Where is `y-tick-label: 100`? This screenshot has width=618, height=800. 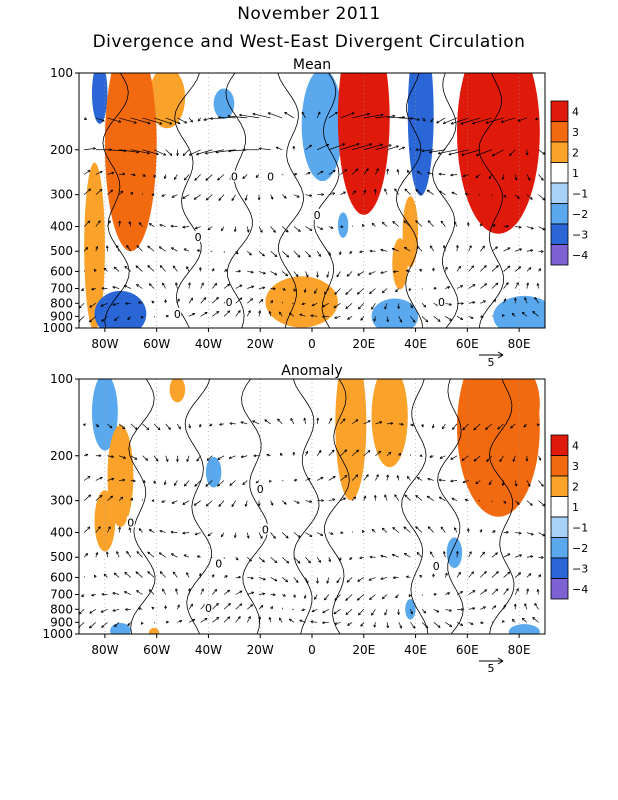
y-tick-label: 100 is located at coordinates (61, 379).